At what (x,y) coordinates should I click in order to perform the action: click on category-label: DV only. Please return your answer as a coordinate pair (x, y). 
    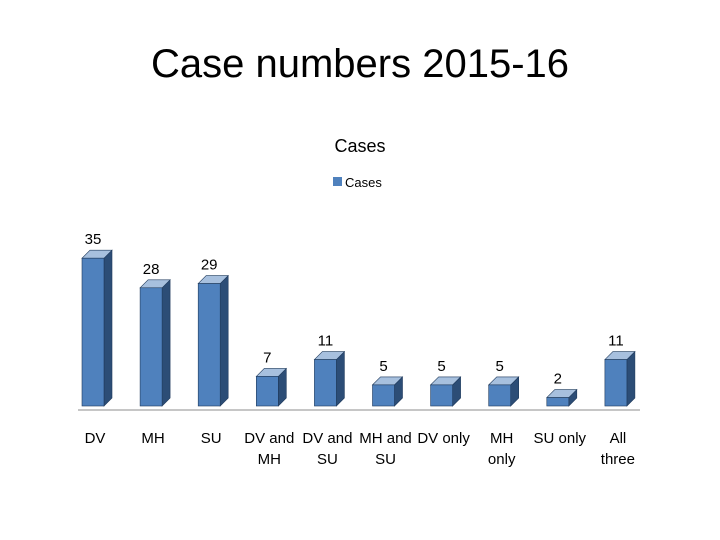
    Looking at the image, I should click on (443, 438).